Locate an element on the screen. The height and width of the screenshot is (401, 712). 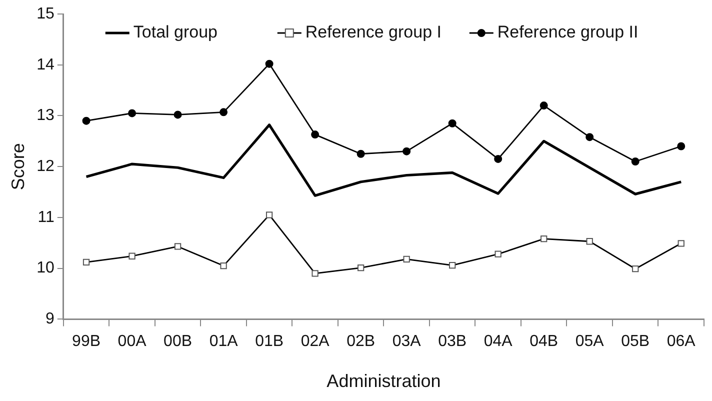
x-tick-label: 05A is located at coordinates (589, 341).